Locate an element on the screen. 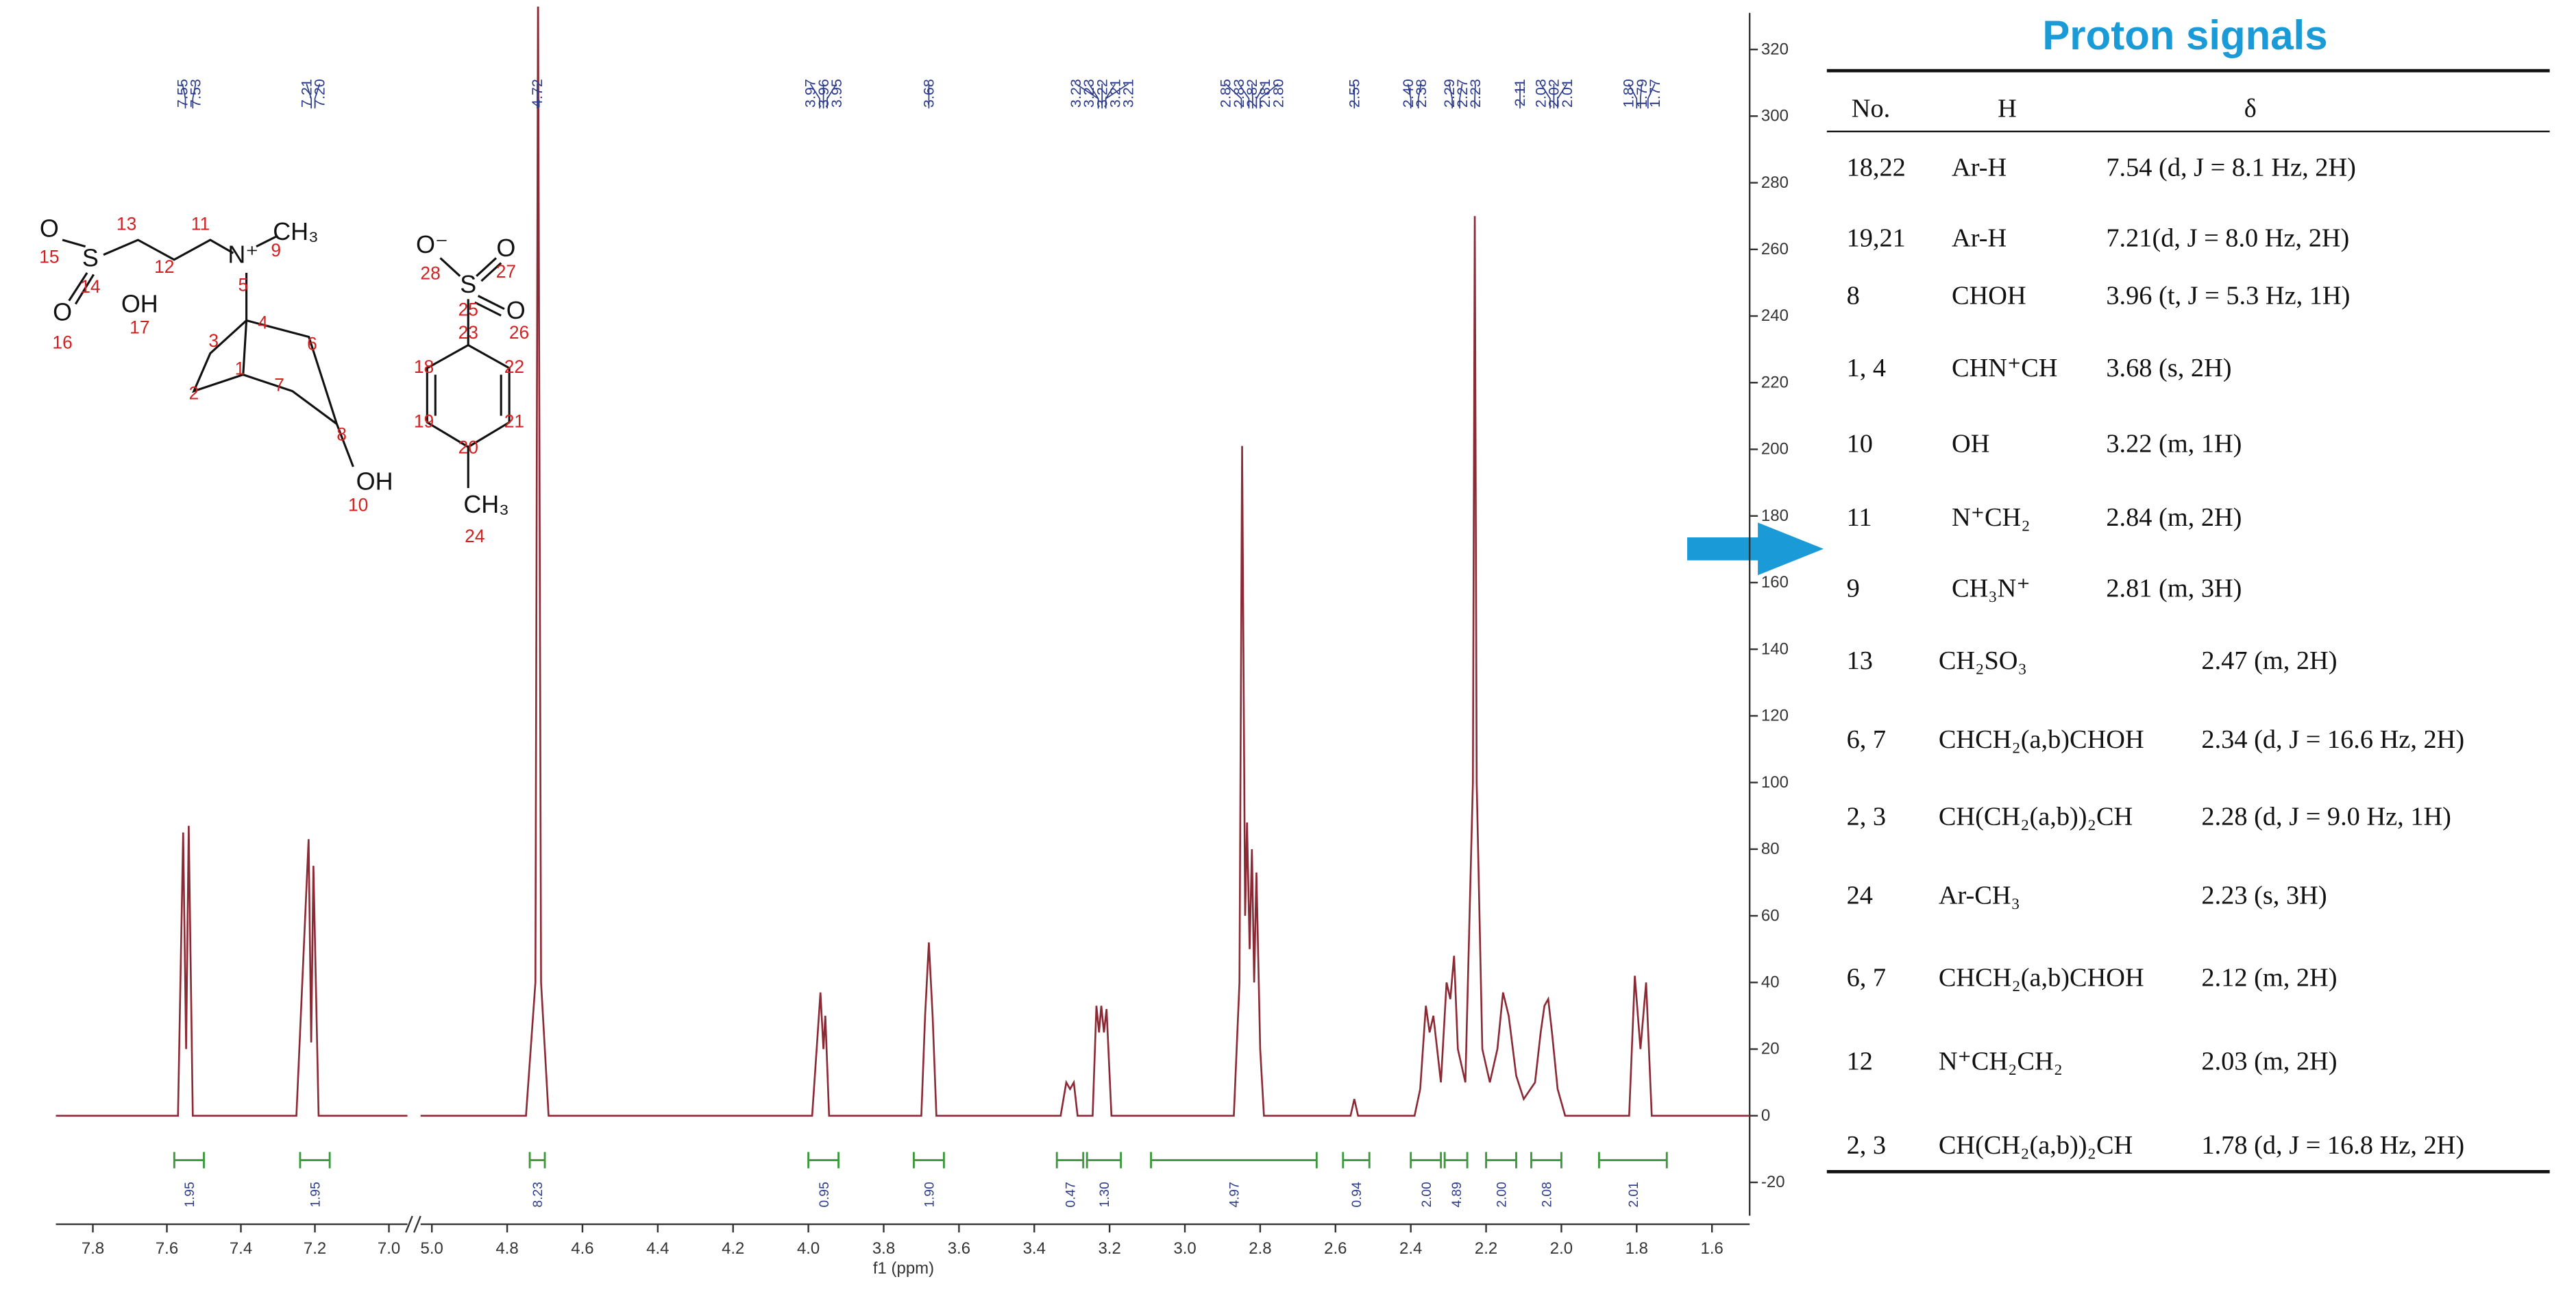 The height and width of the screenshot is (1290, 2576). x-tick-label: 1.6 is located at coordinates (1713, 1248).